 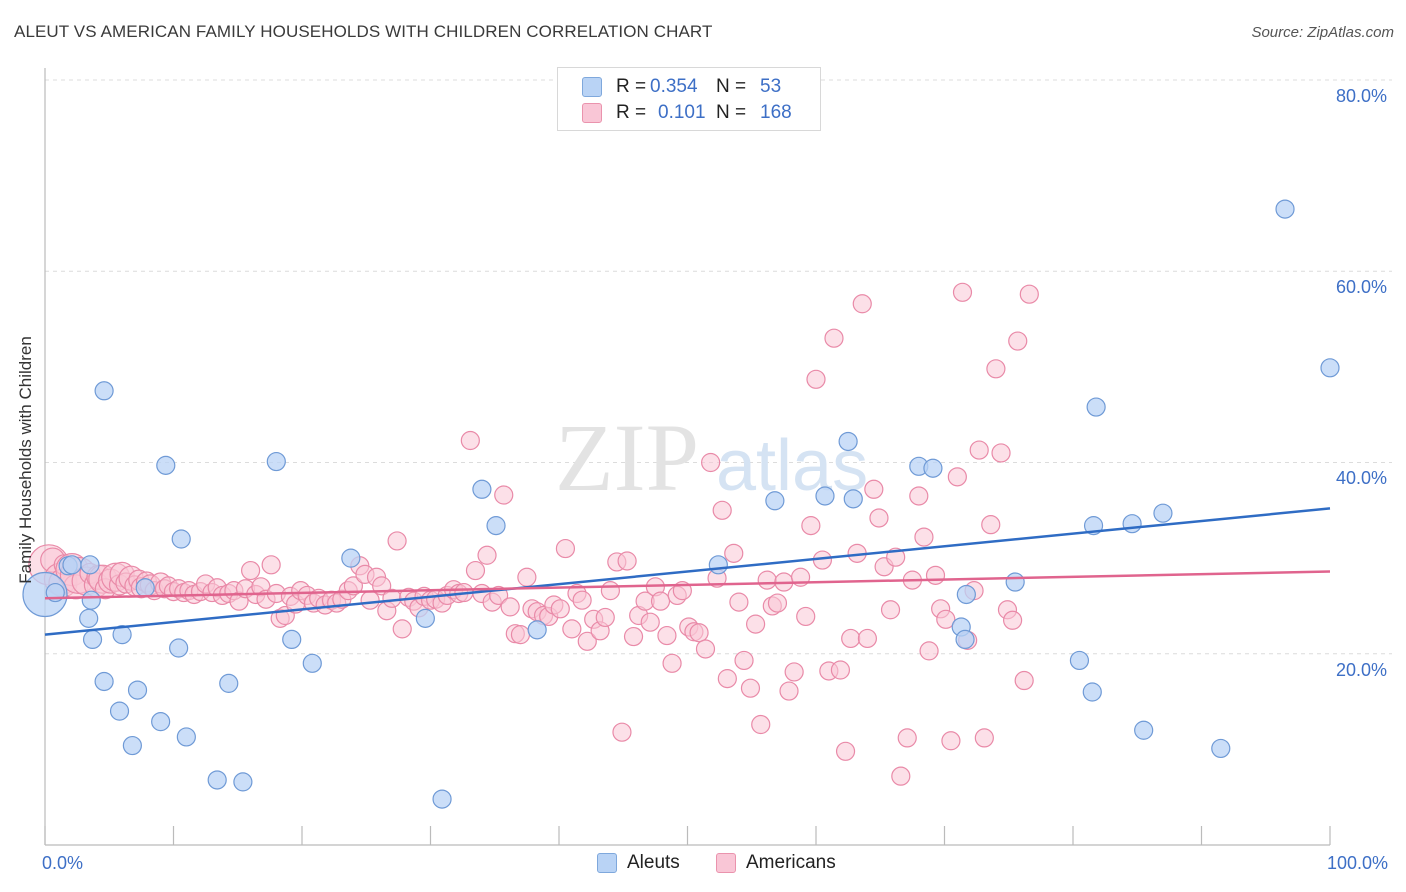 What do you see at coordinates (592, 113) in the screenshot?
I see `legend-swatch-americans` at bounding box center [592, 113].